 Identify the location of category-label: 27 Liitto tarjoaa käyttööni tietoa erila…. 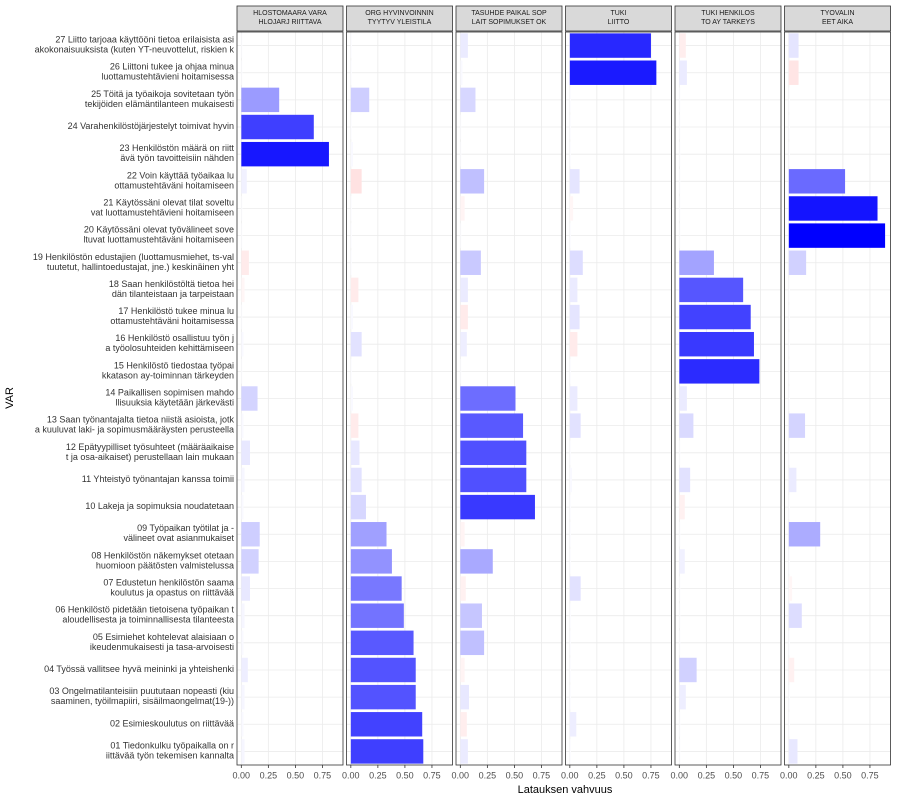
(135, 45).